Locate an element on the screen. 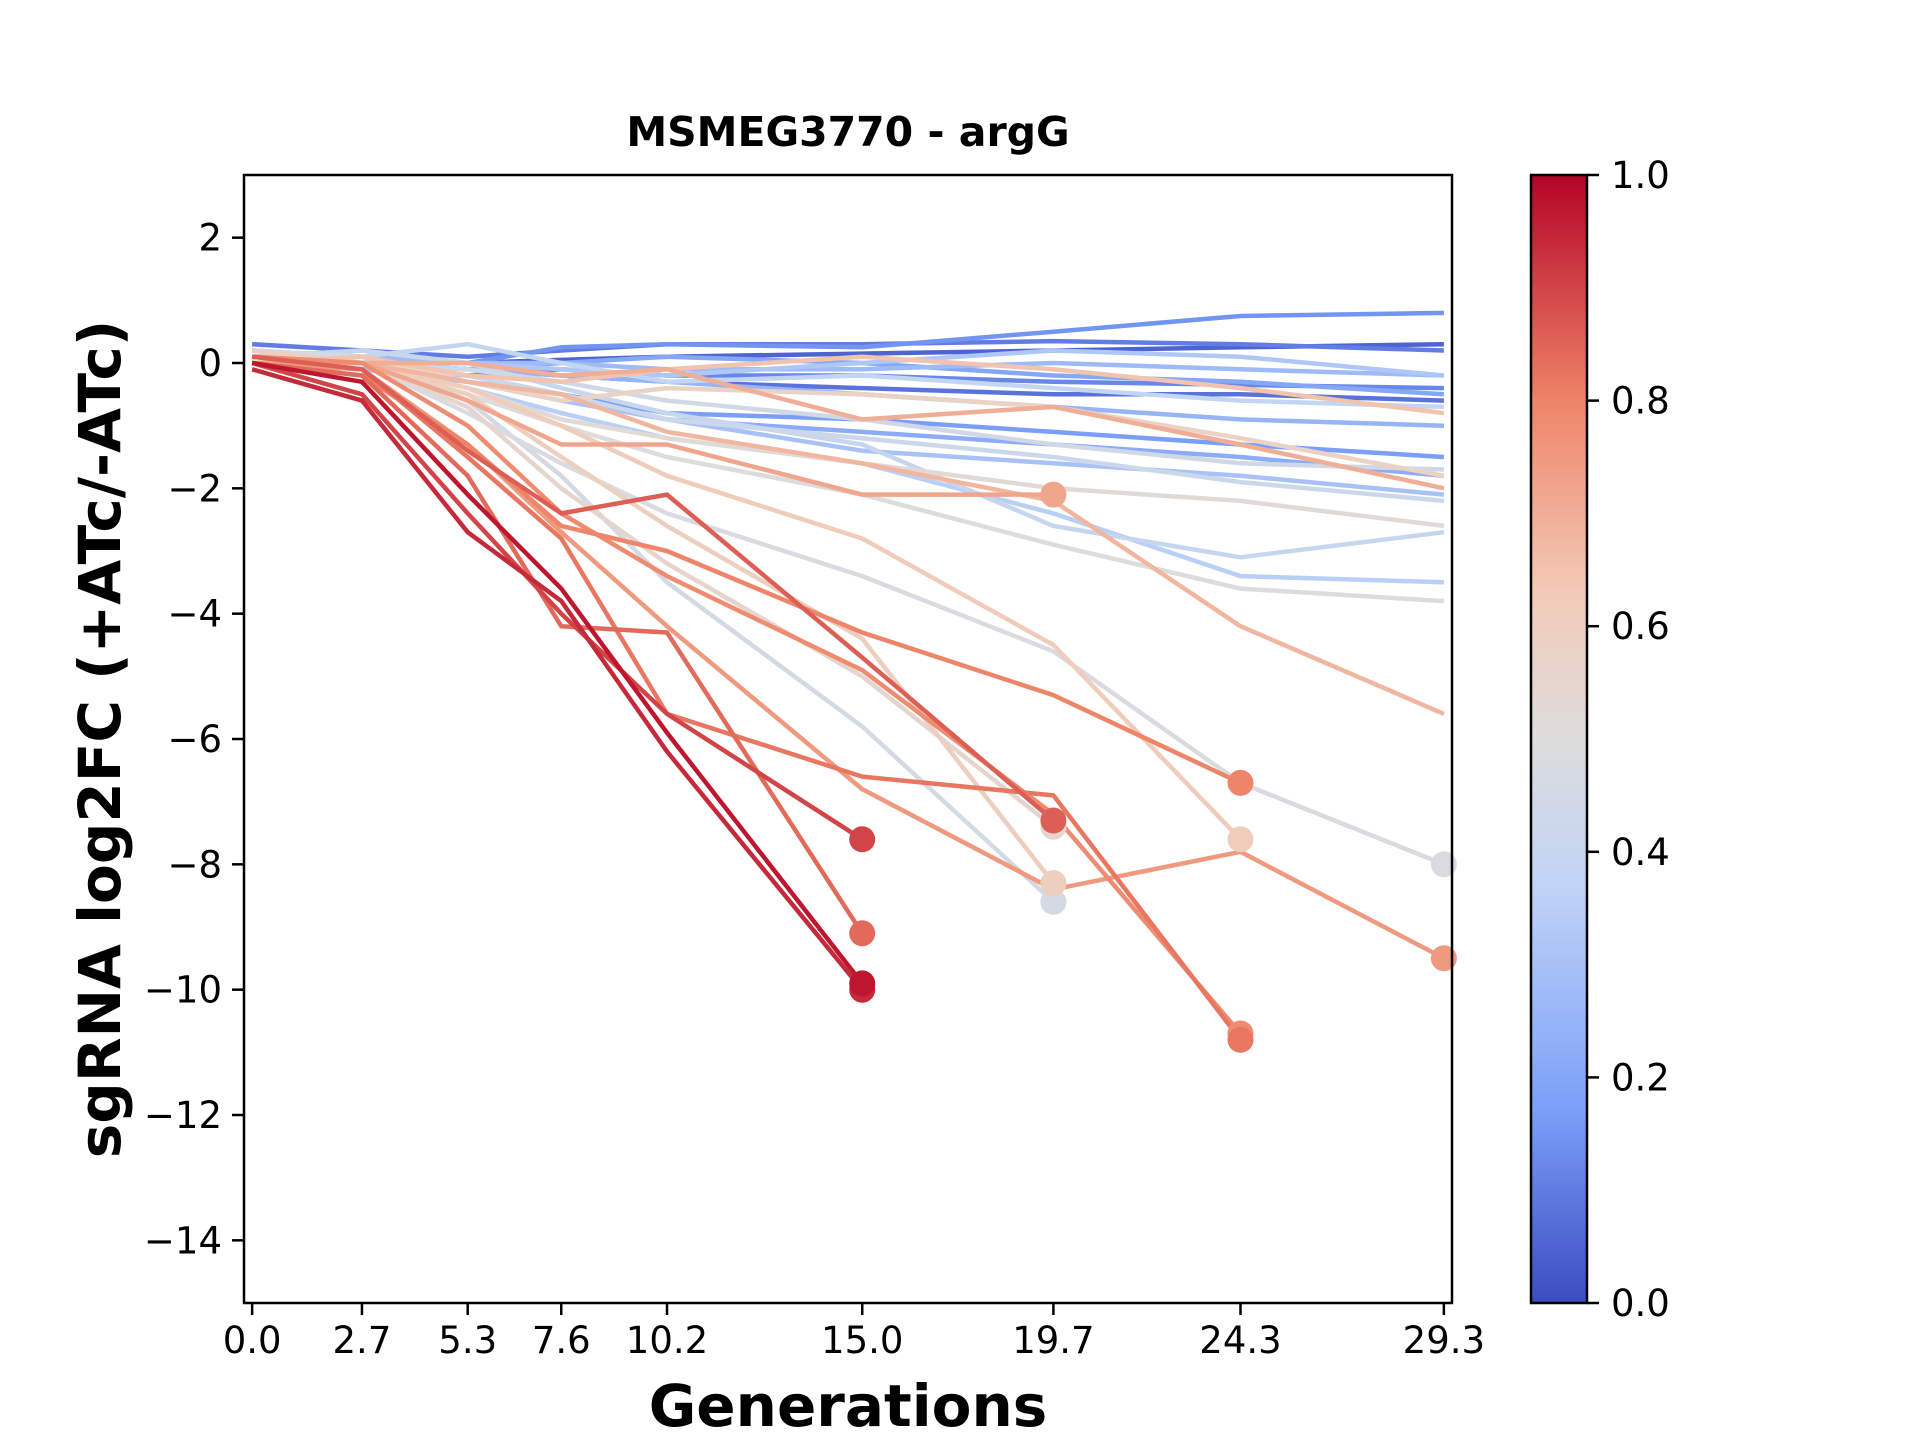  colorbar-tick-label: 0.8 is located at coordinates (1640, 401).